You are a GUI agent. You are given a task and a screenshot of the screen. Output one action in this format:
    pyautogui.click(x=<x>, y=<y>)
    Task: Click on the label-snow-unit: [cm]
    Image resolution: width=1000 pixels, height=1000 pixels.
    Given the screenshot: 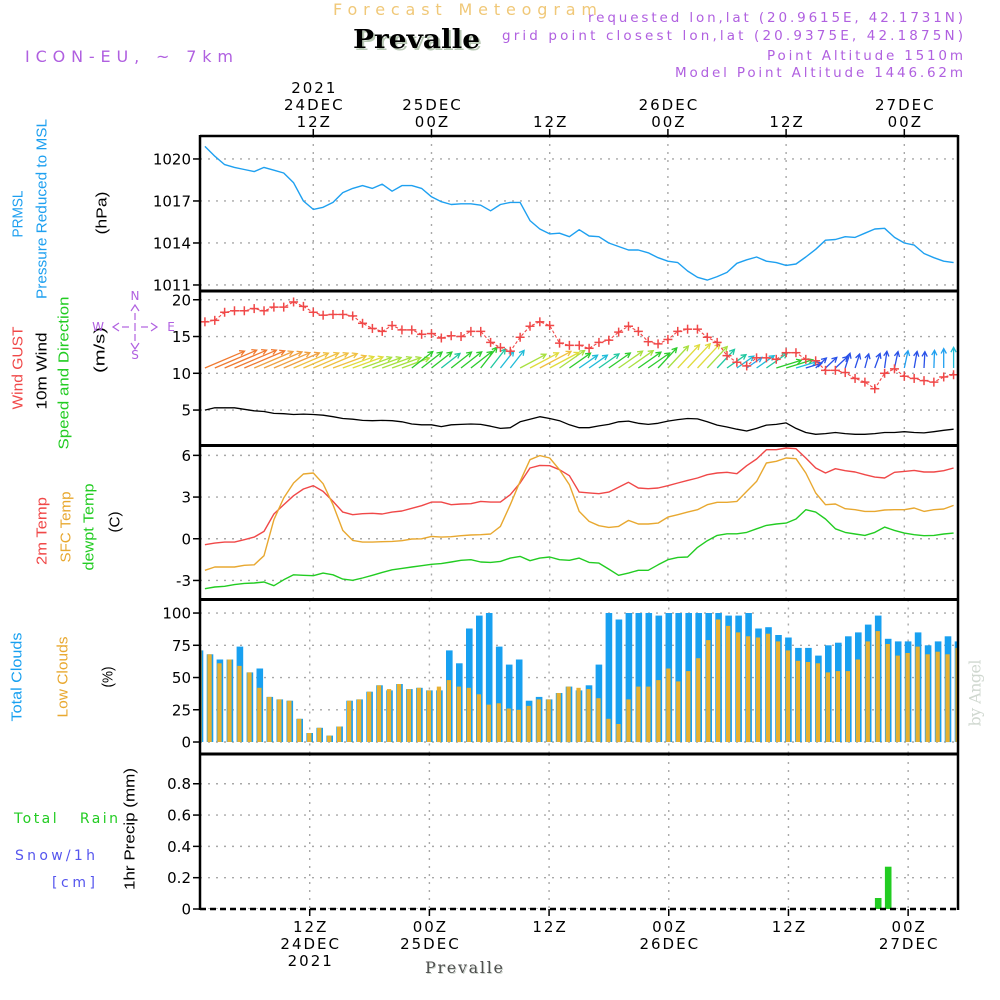 What is the action you would take?
    pyautogui.click(x=73, y=883)
    